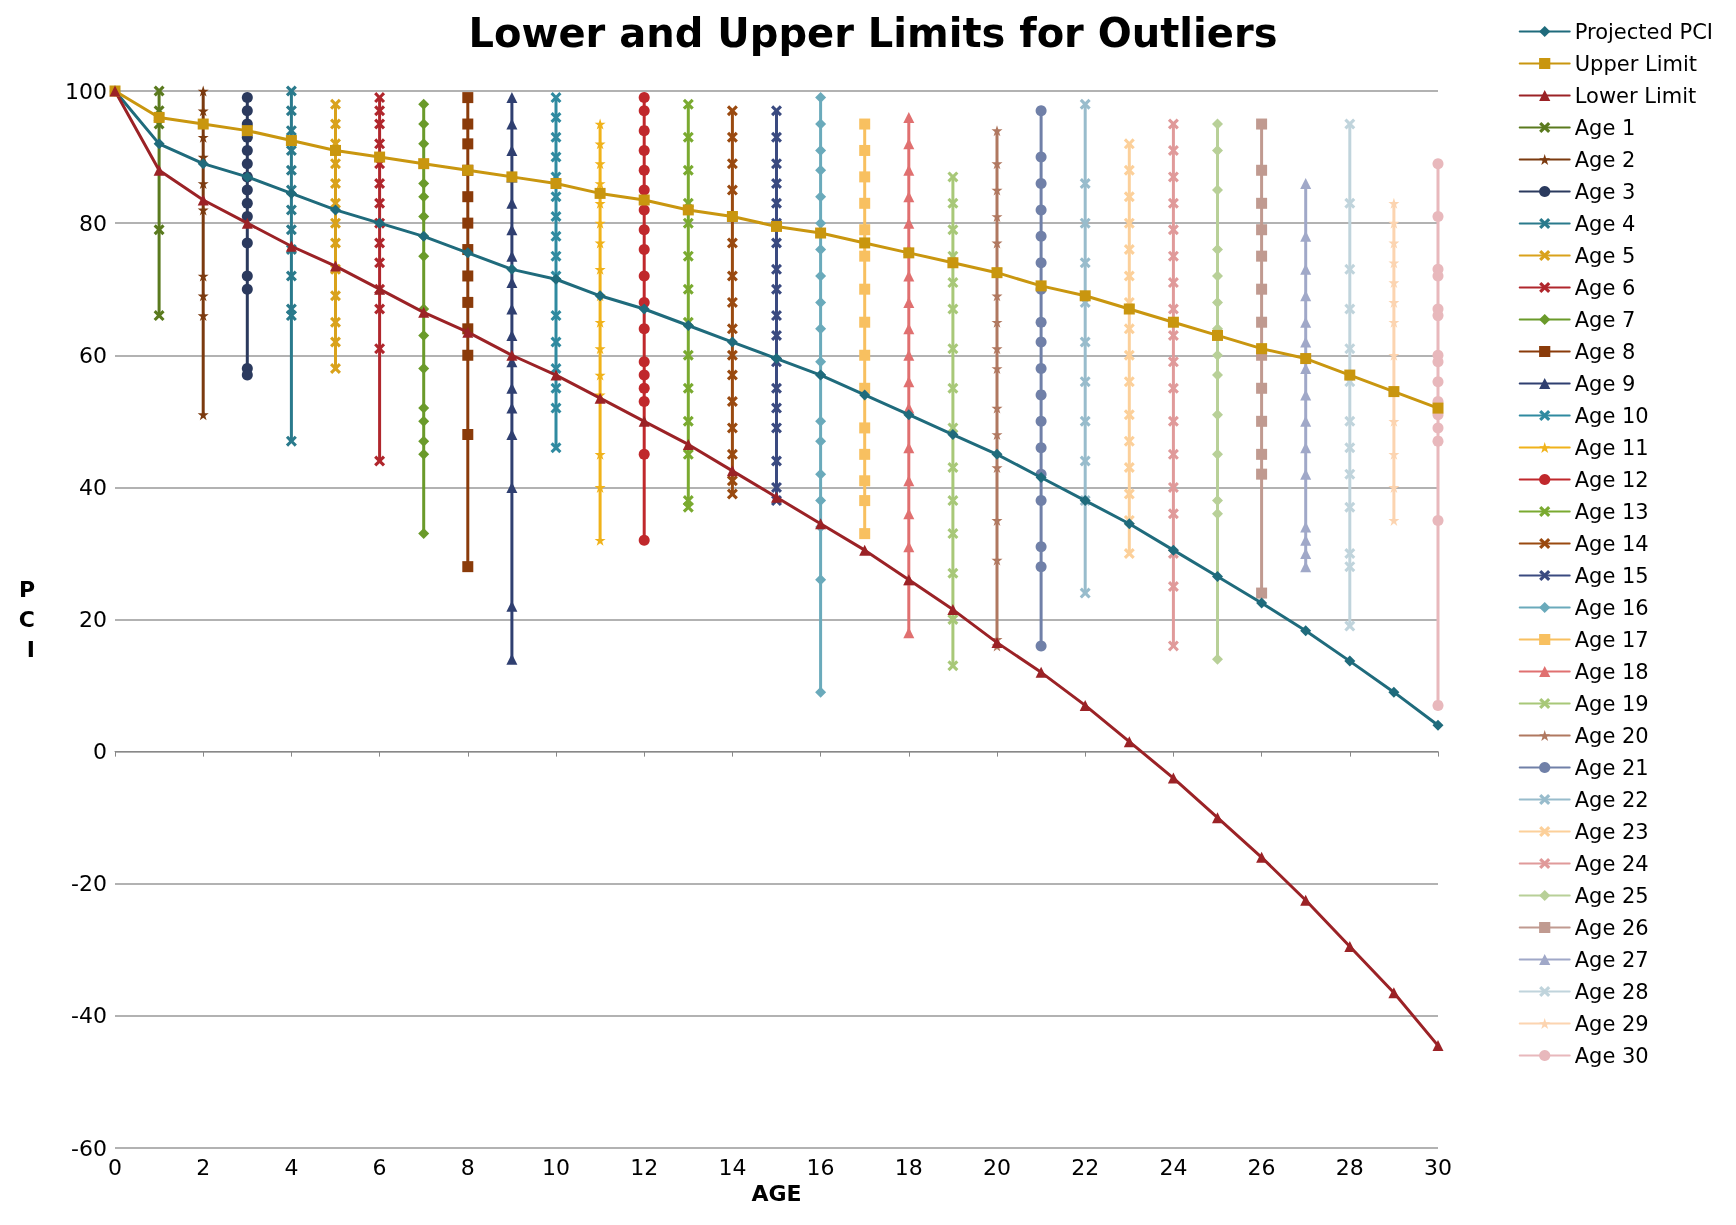 This screenshot has width=1736, height=1225. Describe the element at coordinates (1611, 1055) in the screenshot. I see `legend-label: Age 30` at that location.